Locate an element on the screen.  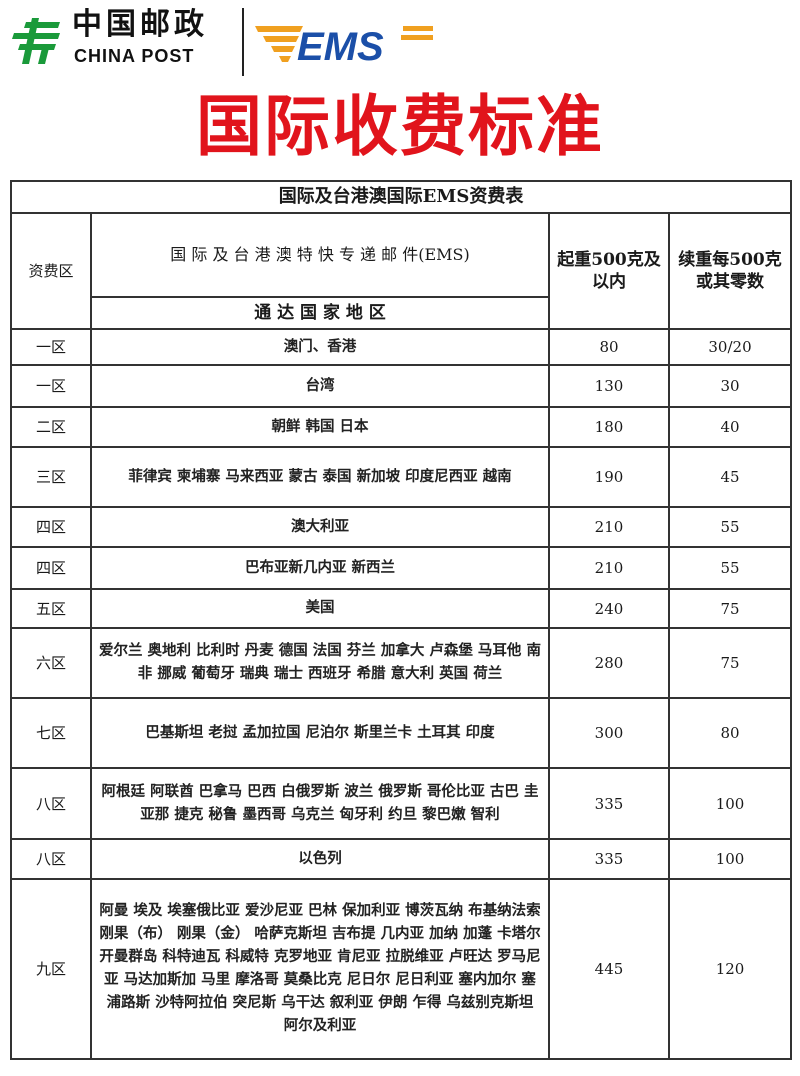
china-post-cn: 中国邮政 is located at coordinates (140, 24).